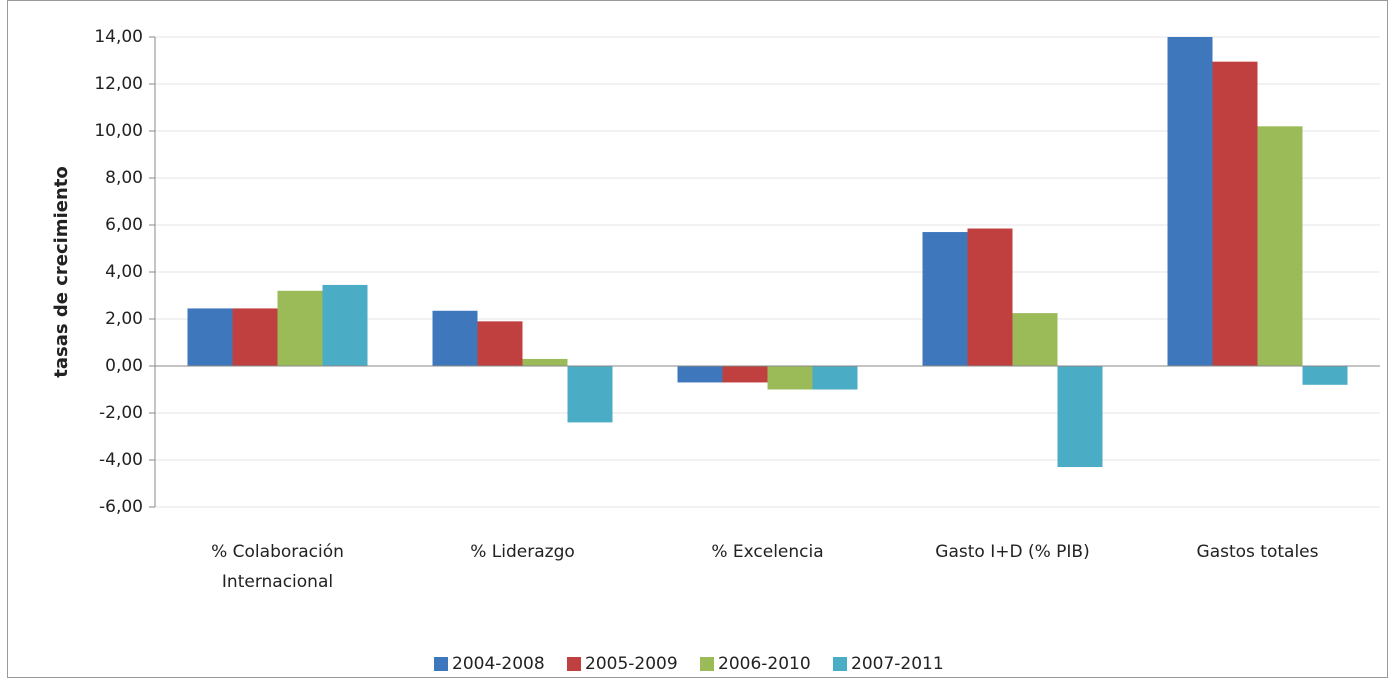 This screenshot has width=1389, height=679. What do you see at coordinates (121, 507) in the screenshot?
I see `y-tick-label: -6,00` at bounding box center [121, 507].